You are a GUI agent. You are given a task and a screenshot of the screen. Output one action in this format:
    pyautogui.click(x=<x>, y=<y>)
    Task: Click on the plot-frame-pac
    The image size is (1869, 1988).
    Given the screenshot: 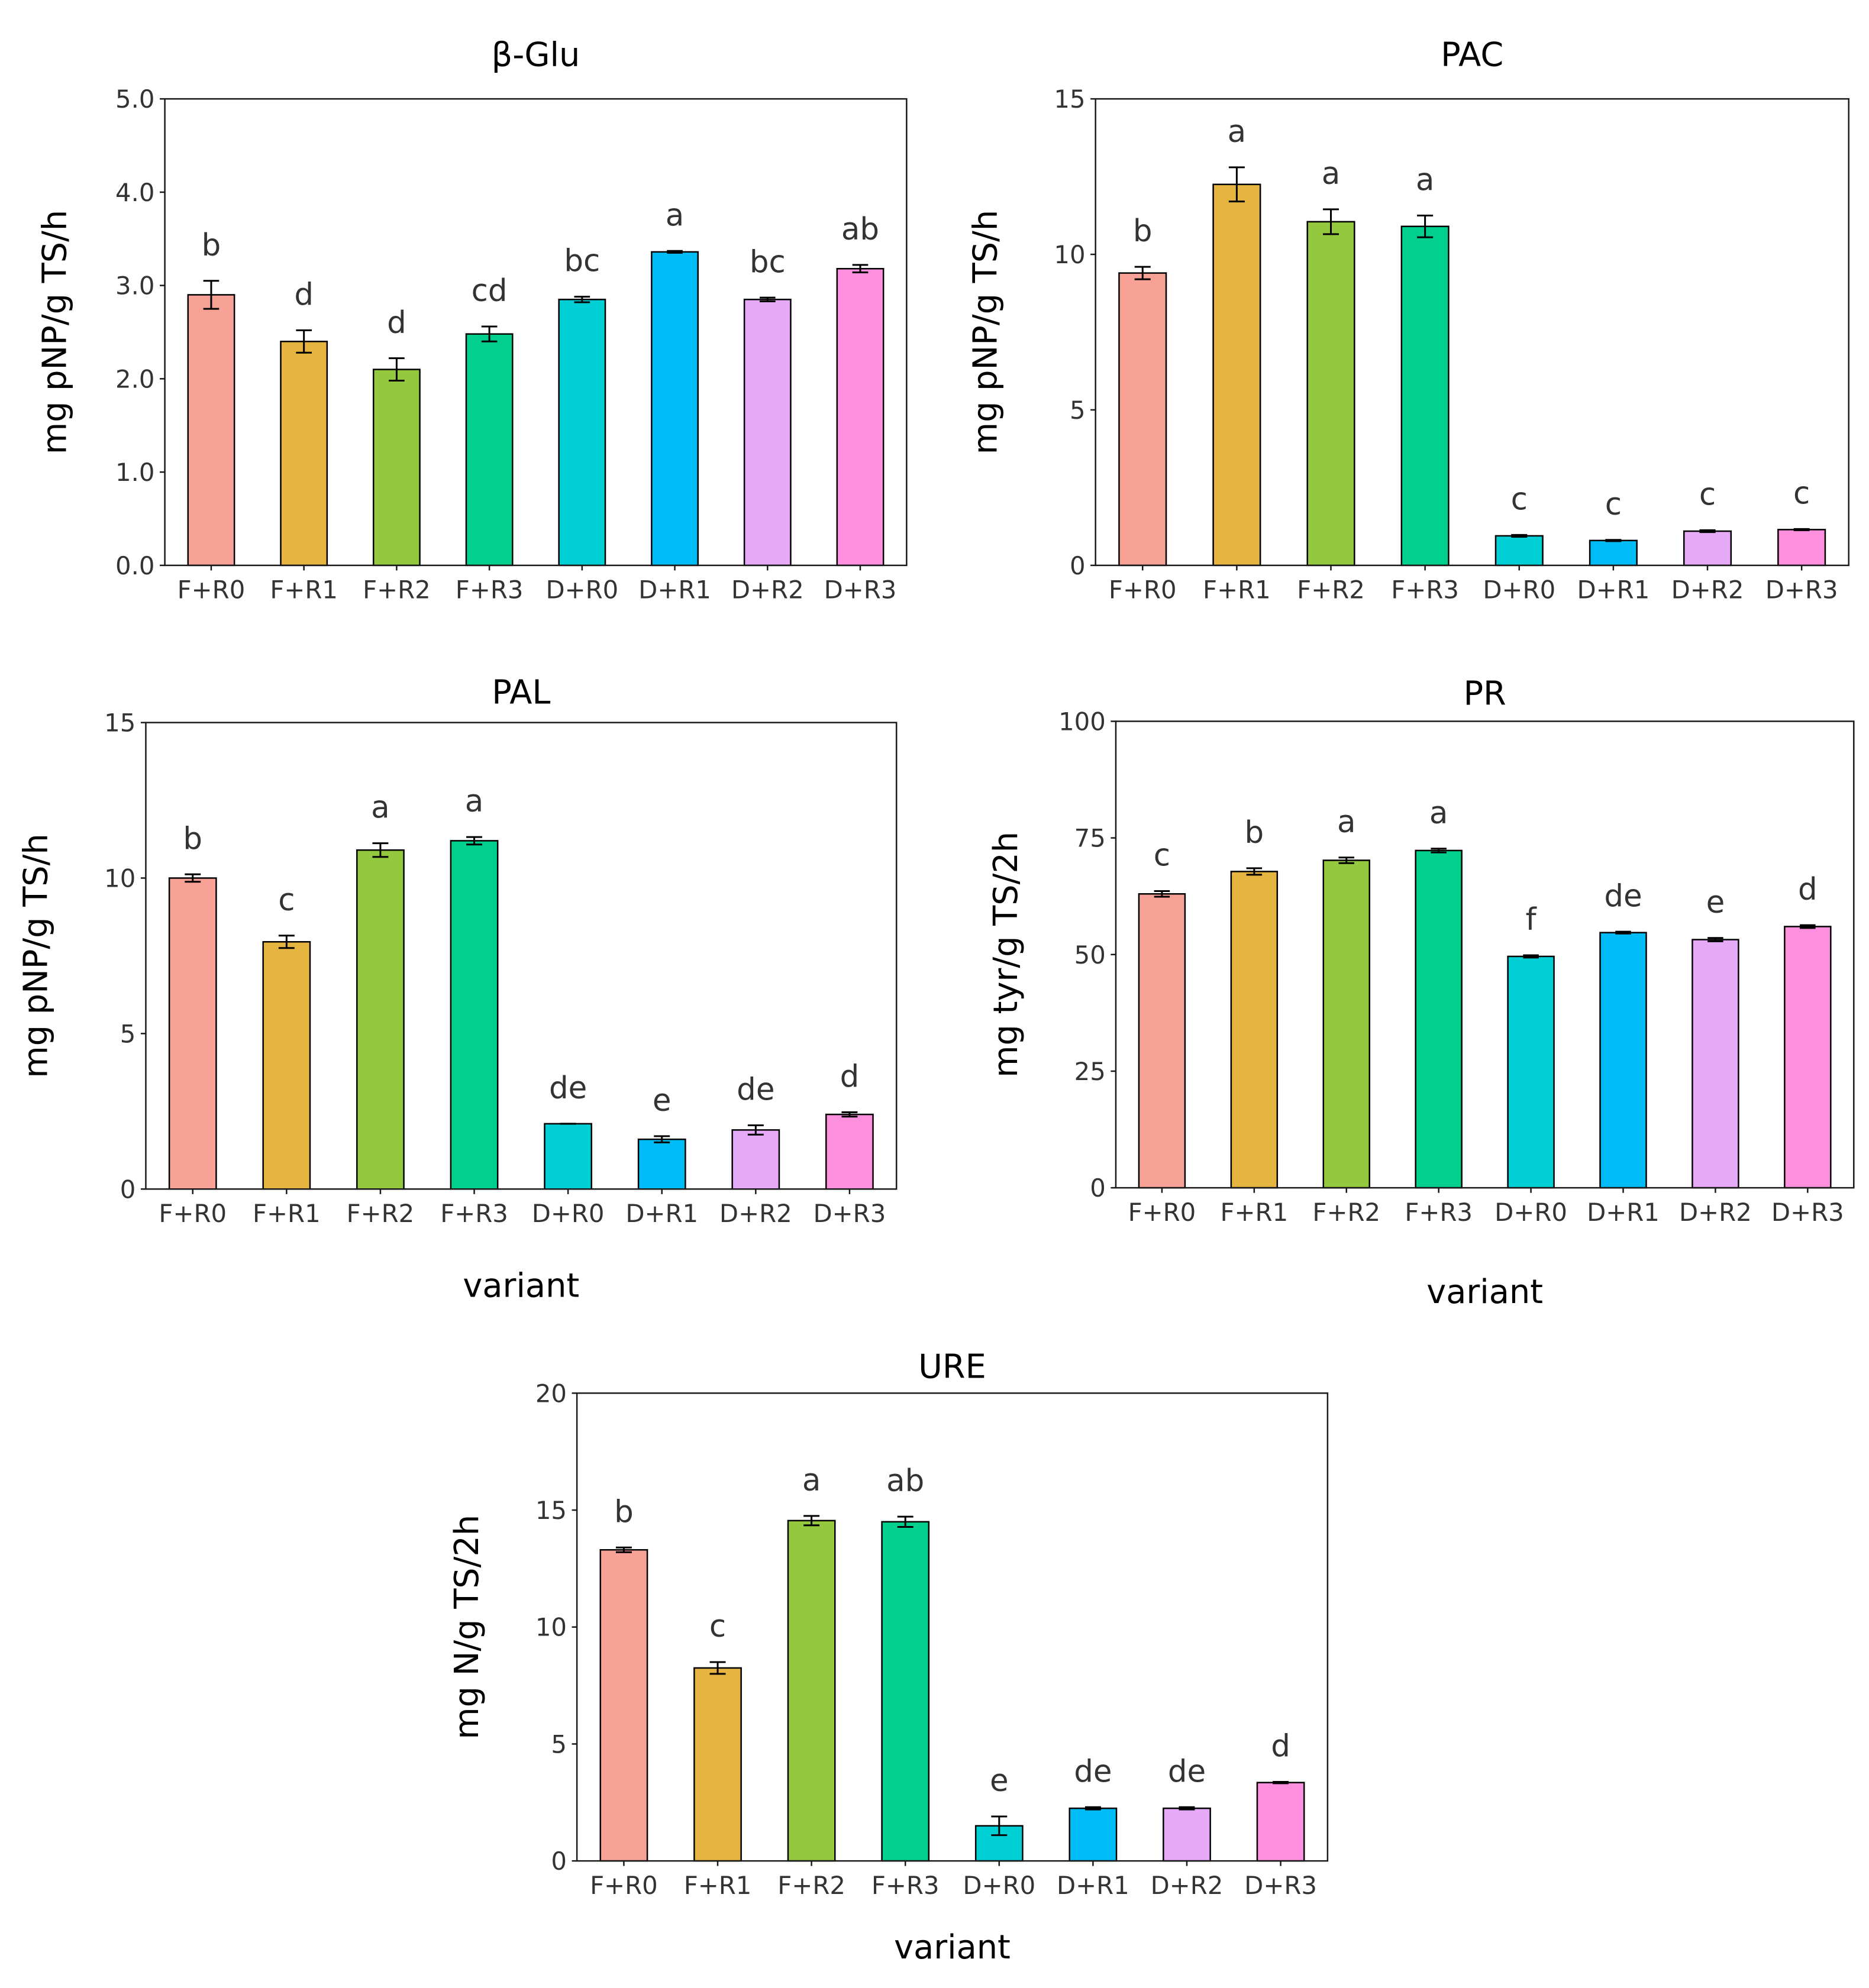 What is the action you would take?
    pyautogui.click(x=1472, y=332)
    